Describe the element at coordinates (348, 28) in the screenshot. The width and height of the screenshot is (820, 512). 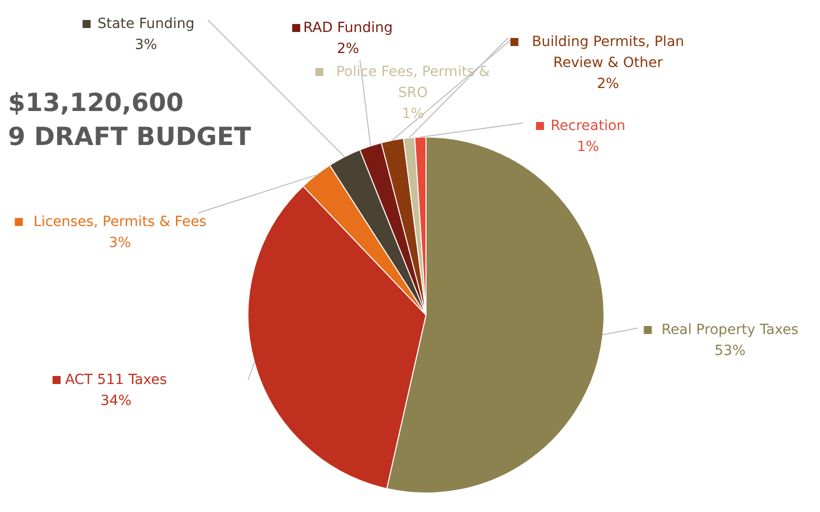
I see `legend-label: RAD Funding` at that location.